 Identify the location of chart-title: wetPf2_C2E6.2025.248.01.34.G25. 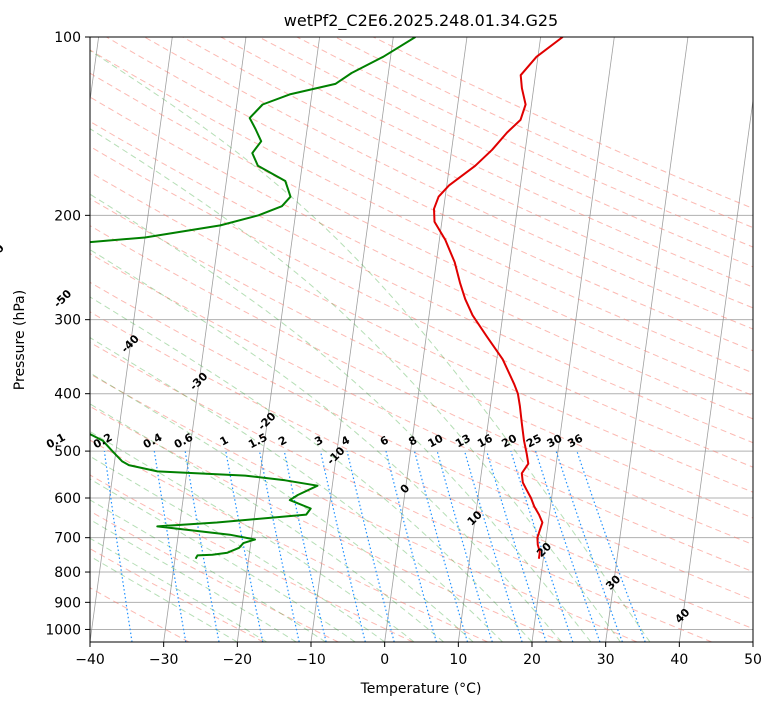
(421, 21).